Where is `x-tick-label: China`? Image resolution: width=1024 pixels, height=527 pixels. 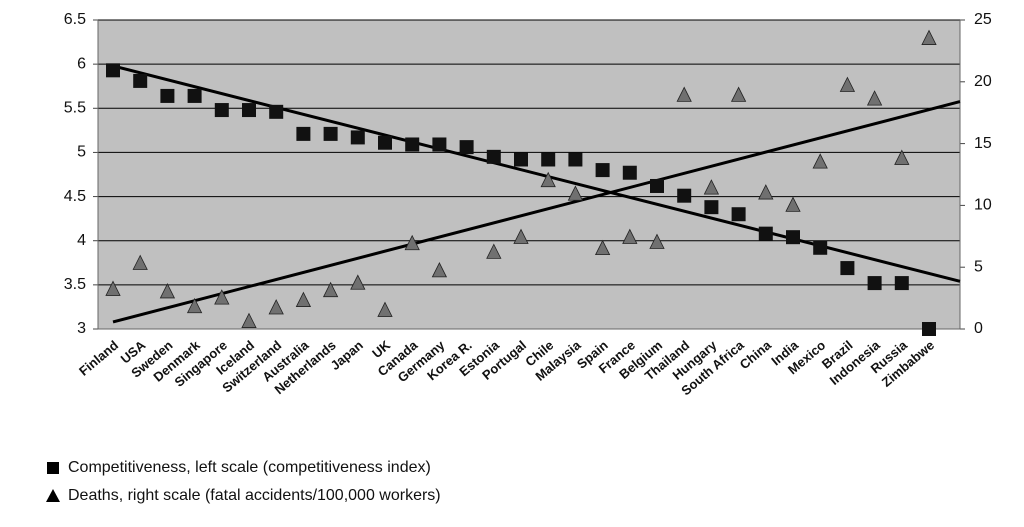 x-tick-label: China is located at coordinates (756, 354).